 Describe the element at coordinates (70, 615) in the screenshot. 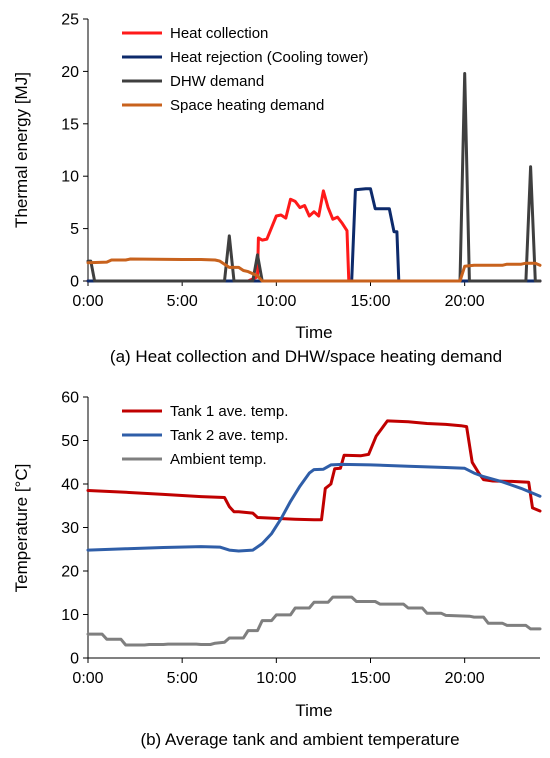

I see `chart-b-y-tick-label: 10` at that location.